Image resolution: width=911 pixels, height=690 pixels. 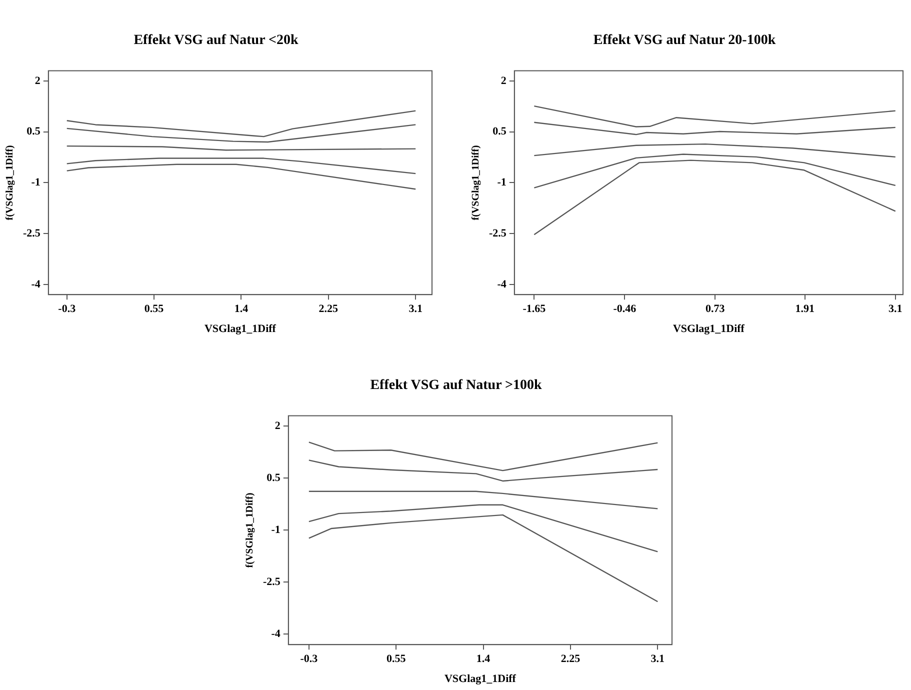 I want to click on chart-title: Effekt VSG auf Natur >100k, so click(x=456, y=386).